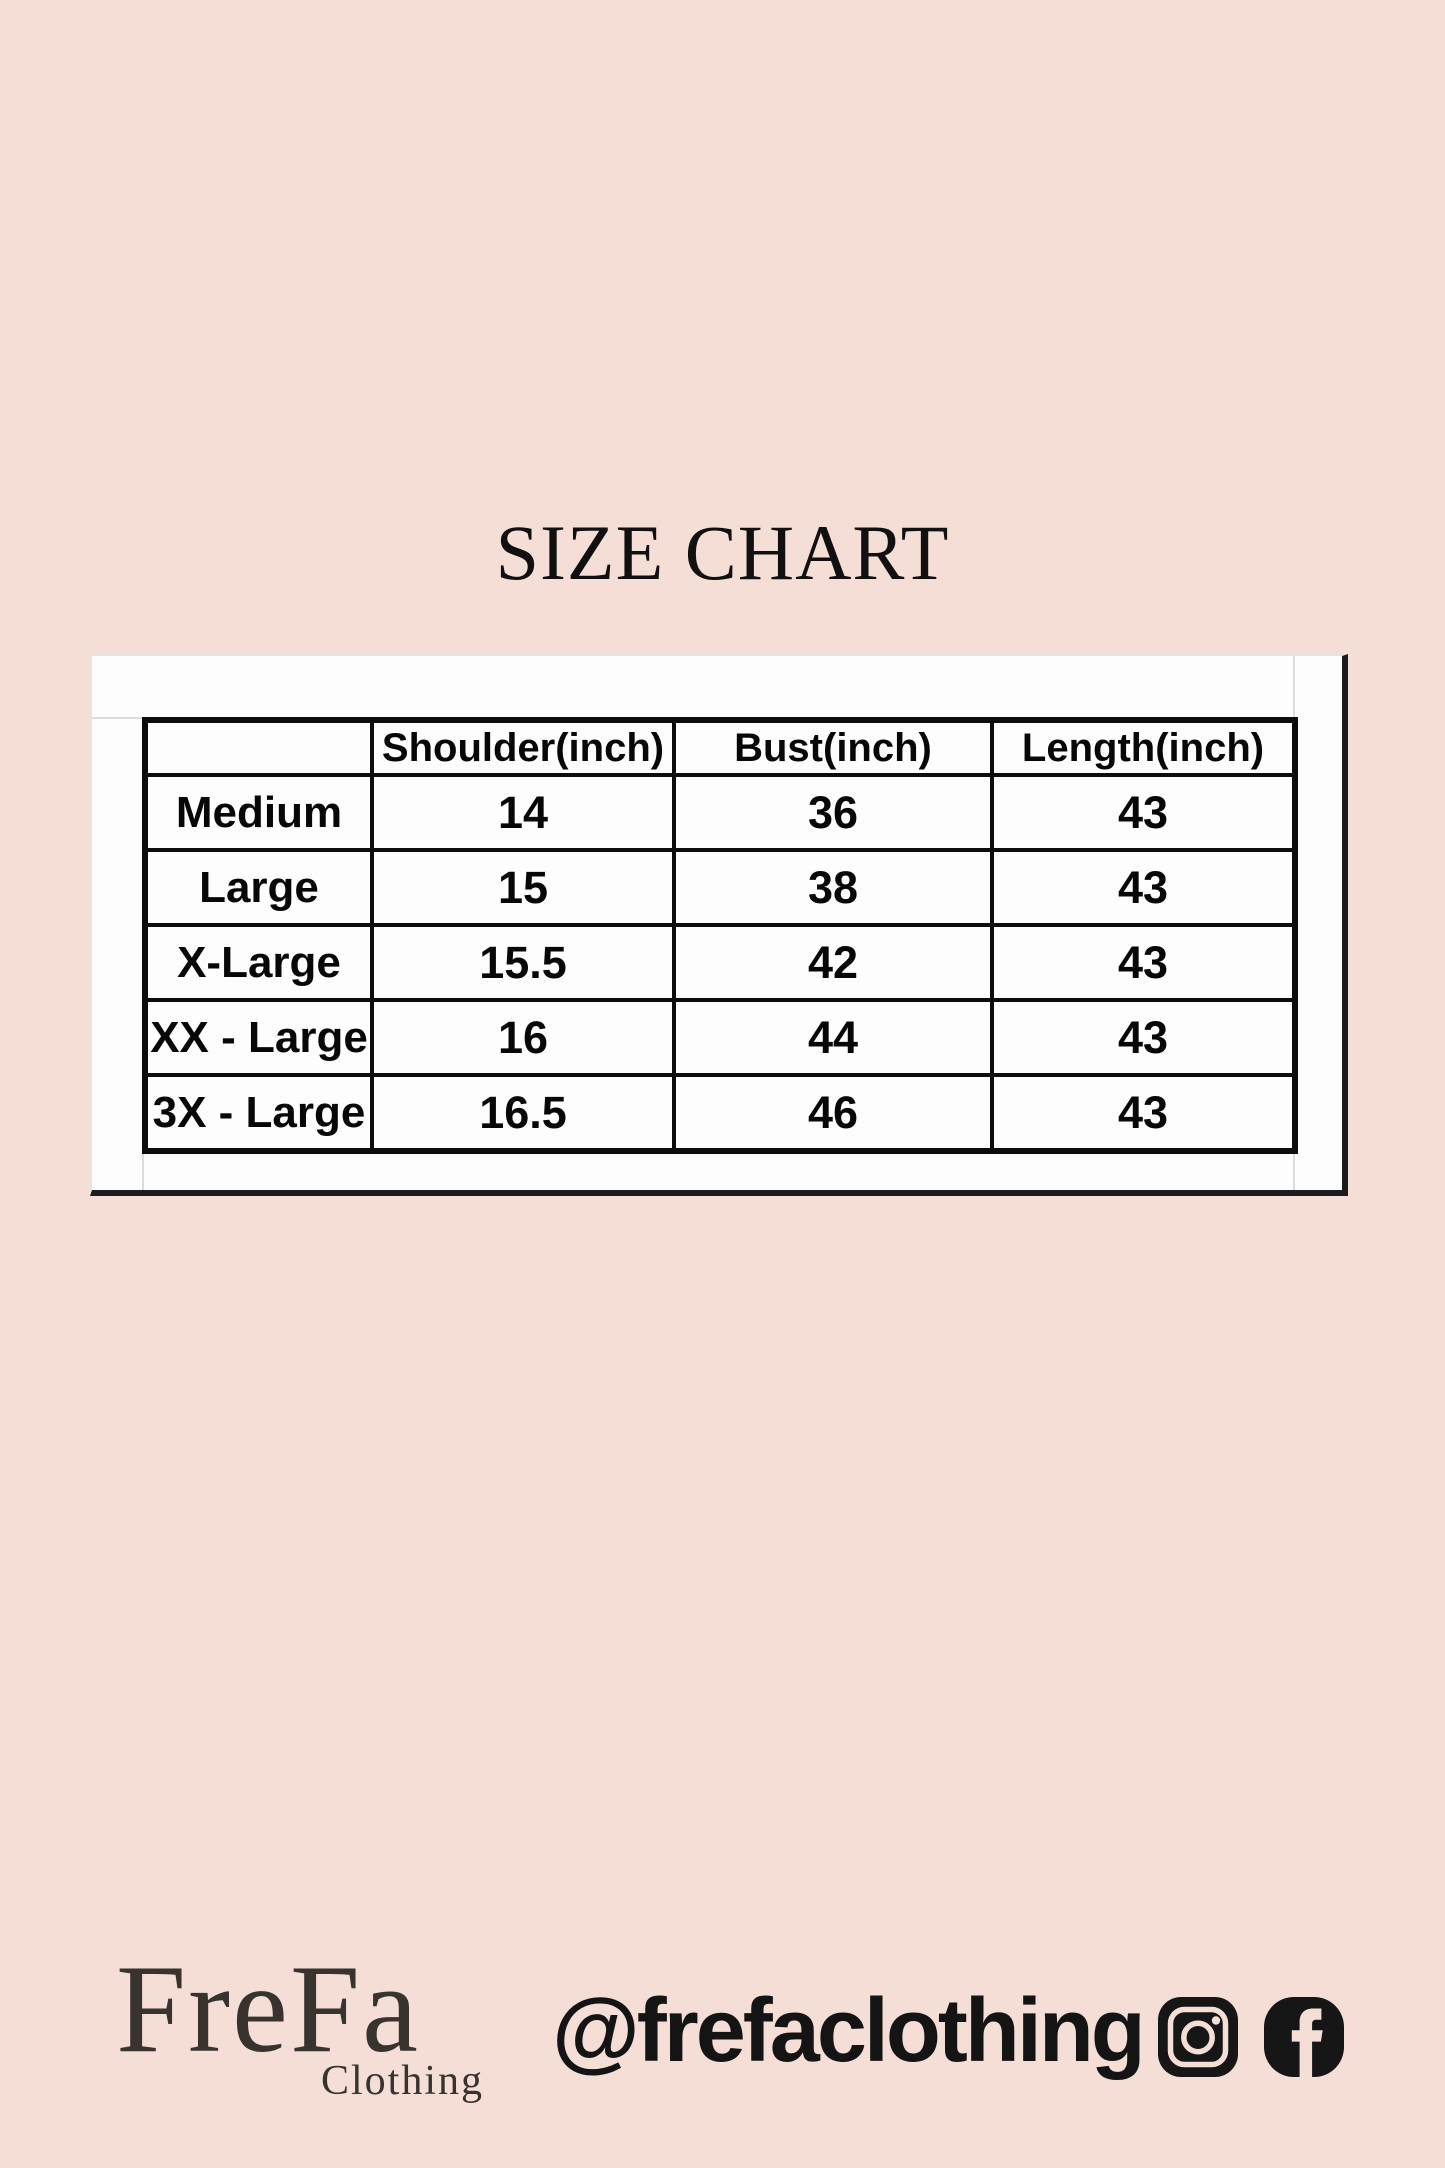  I want to click on shoulder-value: 16.5, so click(523, 1113).